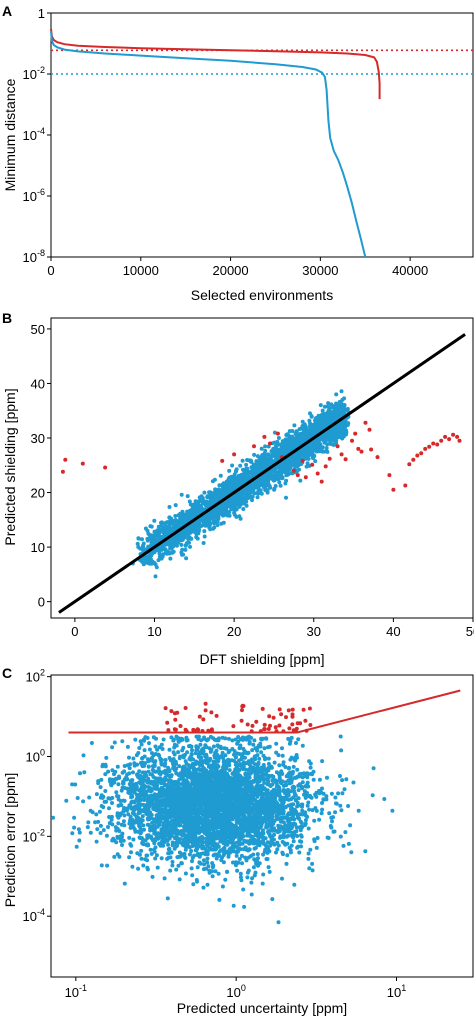  What do you see at coordinates (235, 991) in the screenshot?
I see `panel-c-xtick-label: 10⁰` at bounding box center [235, 991].